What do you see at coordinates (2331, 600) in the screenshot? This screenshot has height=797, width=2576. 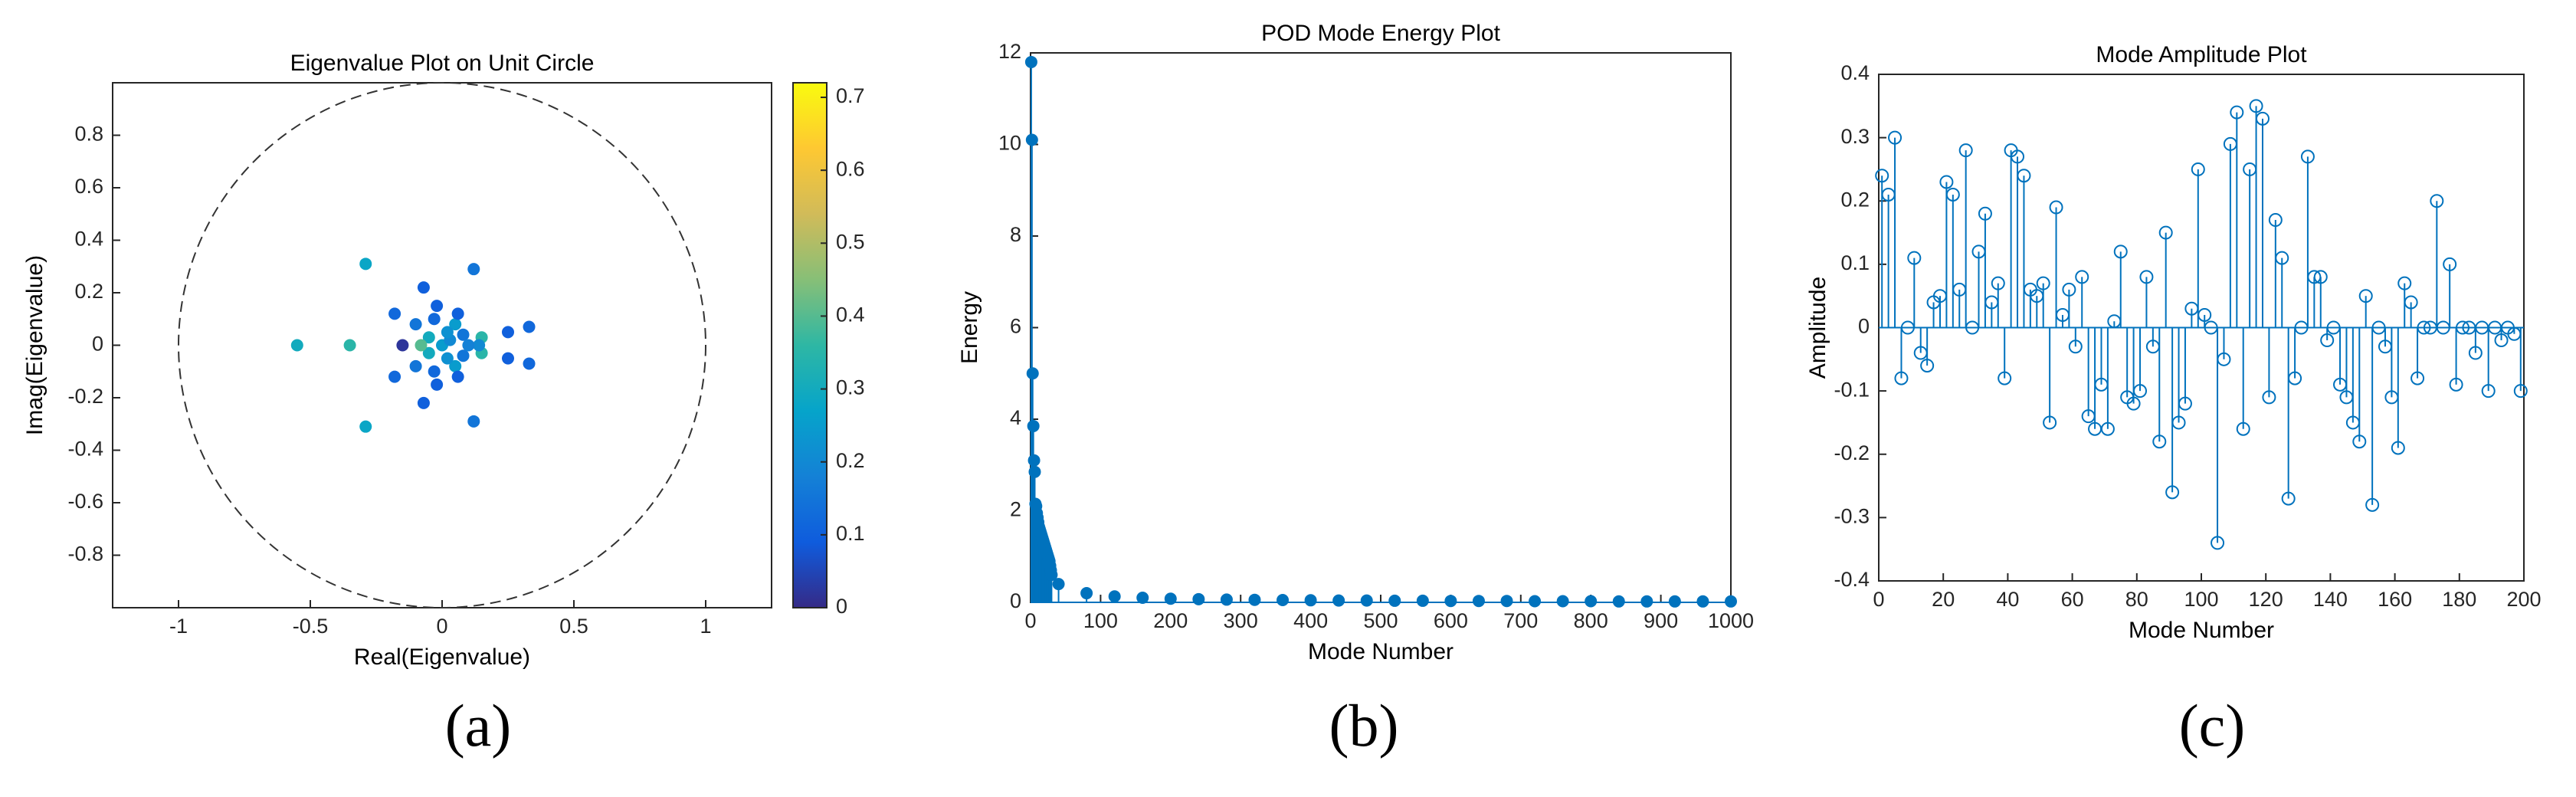 I see `x-tick-label: 140` at bounding box center [2331, 600].